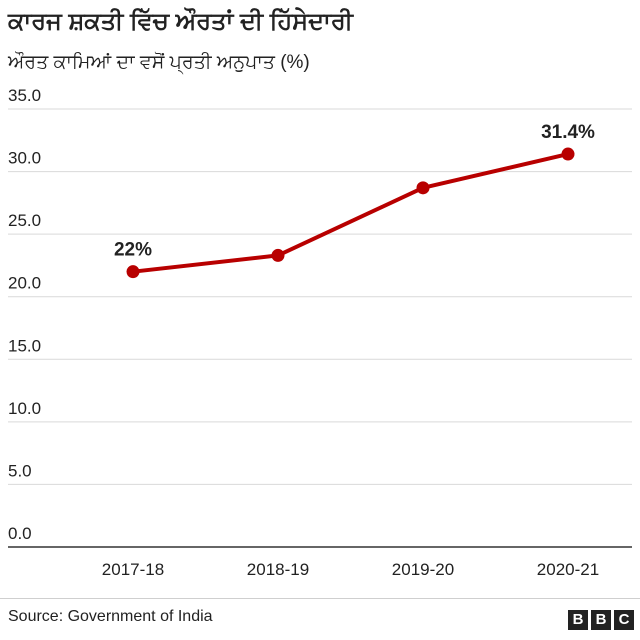 The image size is (640, 640). Describe the element at coordinates (624, 620) in the screenshot. I see `bbc-logo-letter: C` at that location.